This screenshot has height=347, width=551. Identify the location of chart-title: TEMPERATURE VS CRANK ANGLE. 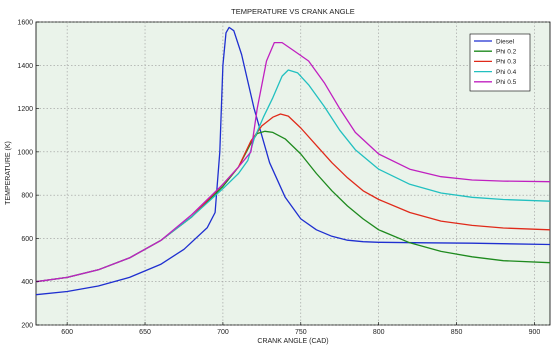
(293, 11).